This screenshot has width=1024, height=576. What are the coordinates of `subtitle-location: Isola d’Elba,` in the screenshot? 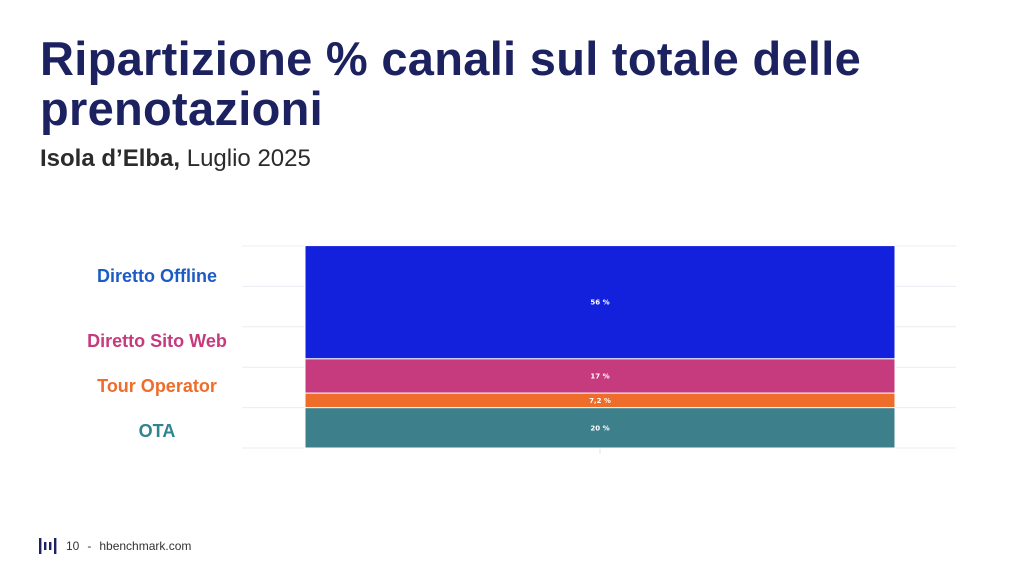 It's located at (110, 158).